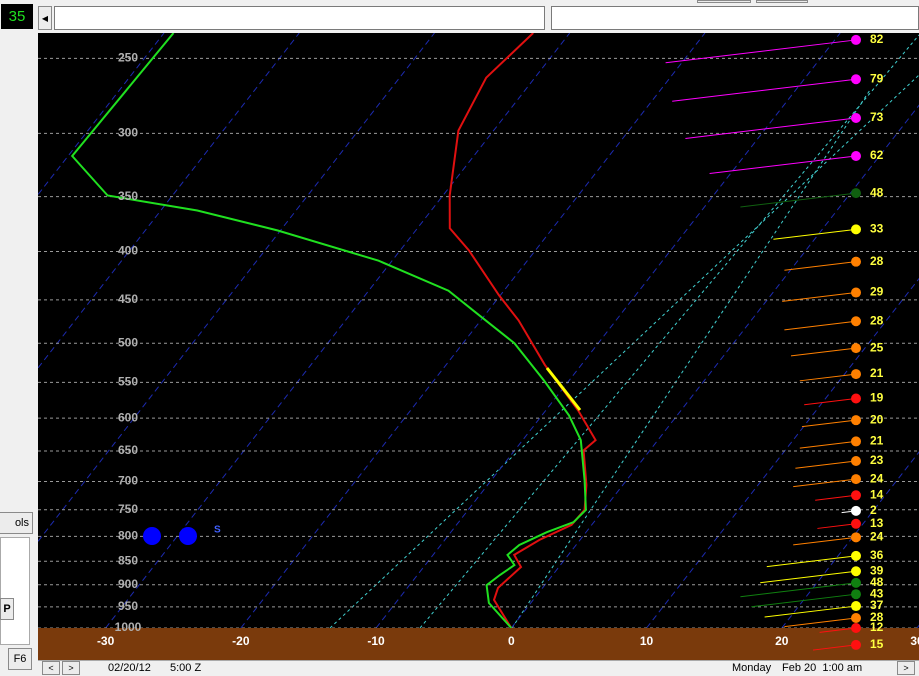 This screenshot has height=676, width=919. I want to click on ground, so click(478, 644).